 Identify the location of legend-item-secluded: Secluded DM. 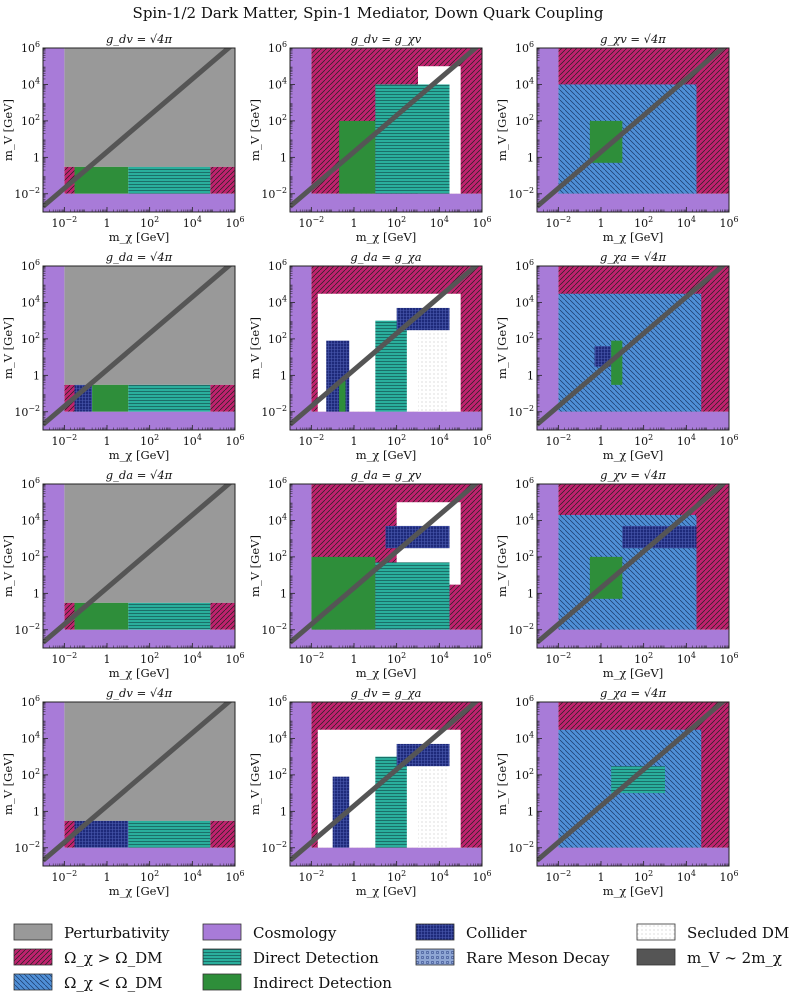
(712, 932).